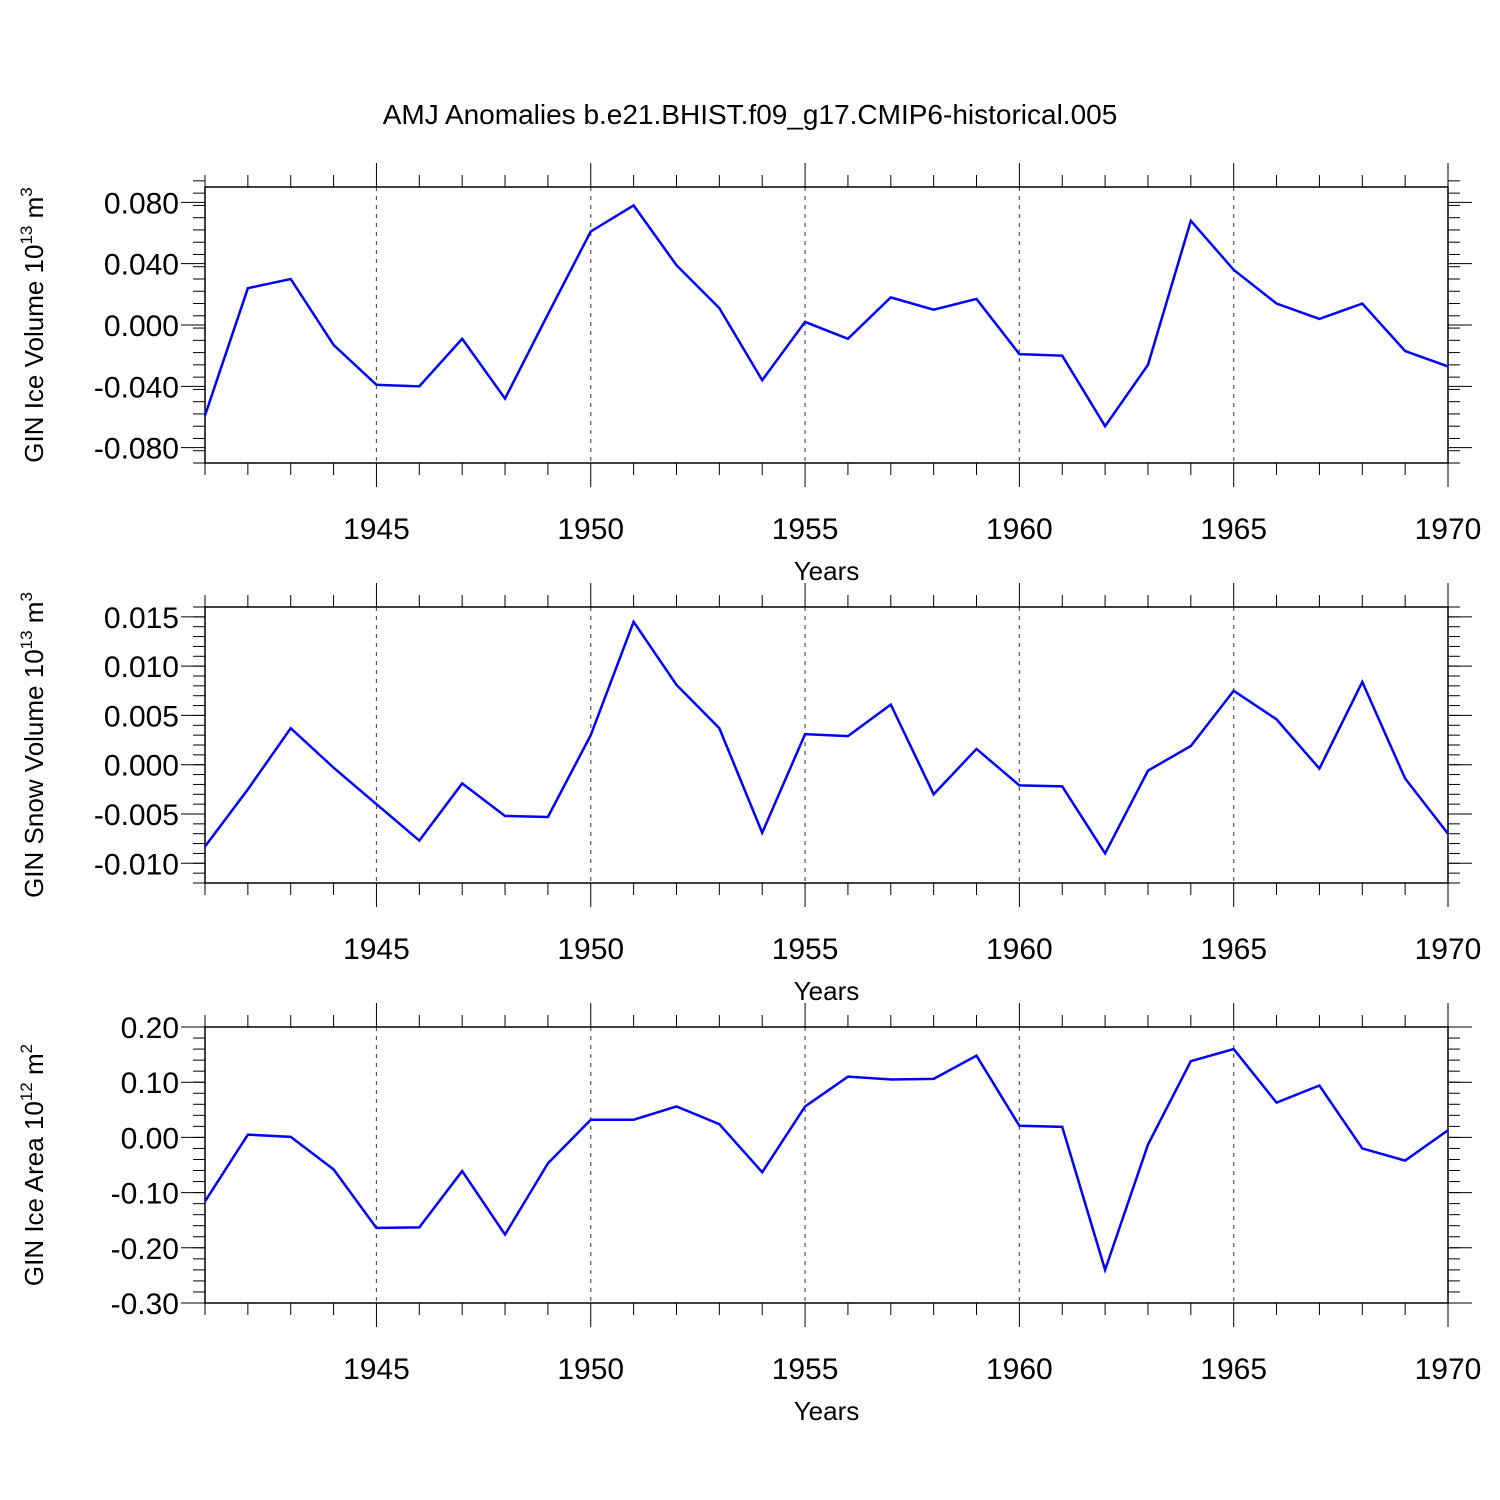 This screenshot has width=1500, height=1500. I want to click on y-axis-title-text: GIN Ice Area 10, so click(34, 1193).